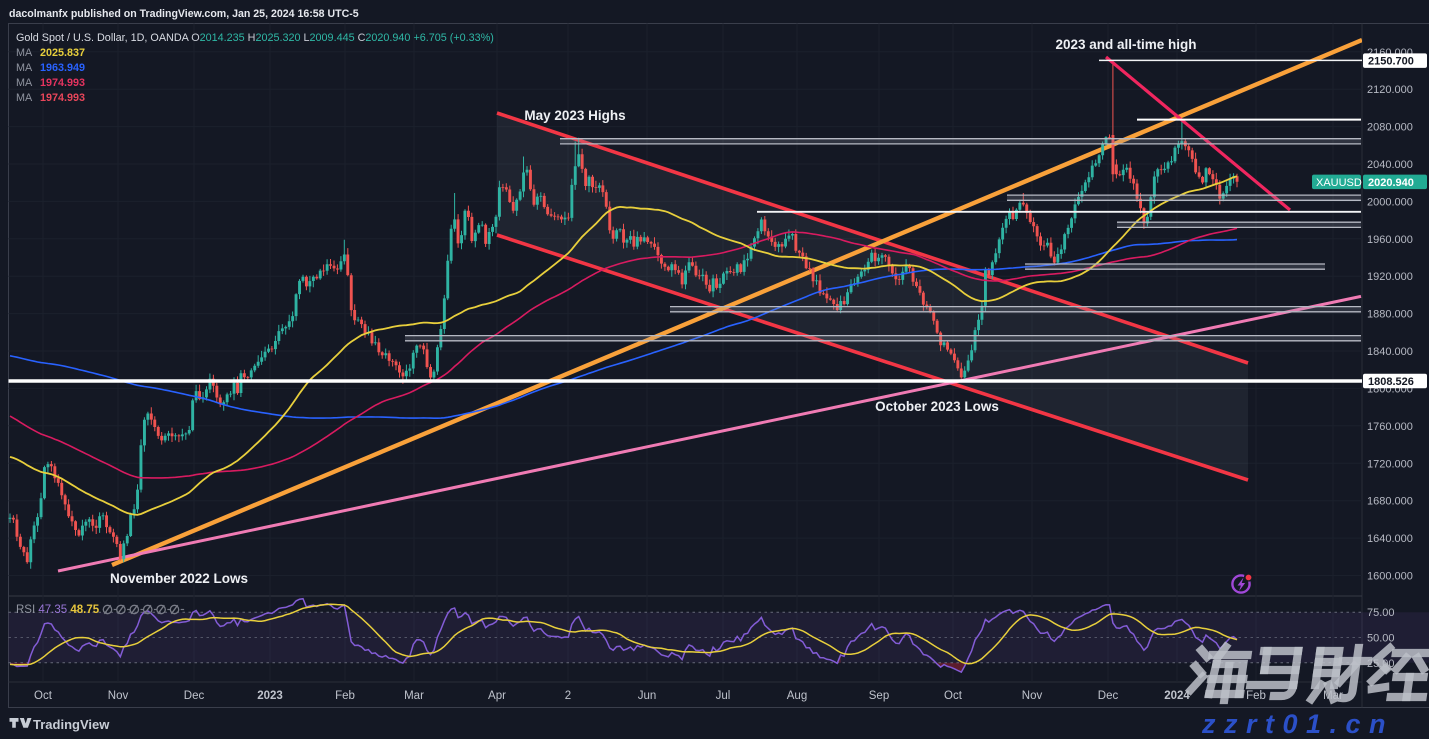 This screenshot has width=1429, height=739. What do you see at coordinates (797, 696) in the screenshot?
I see `svg-text: Aug` at bounding box center [797, 696].